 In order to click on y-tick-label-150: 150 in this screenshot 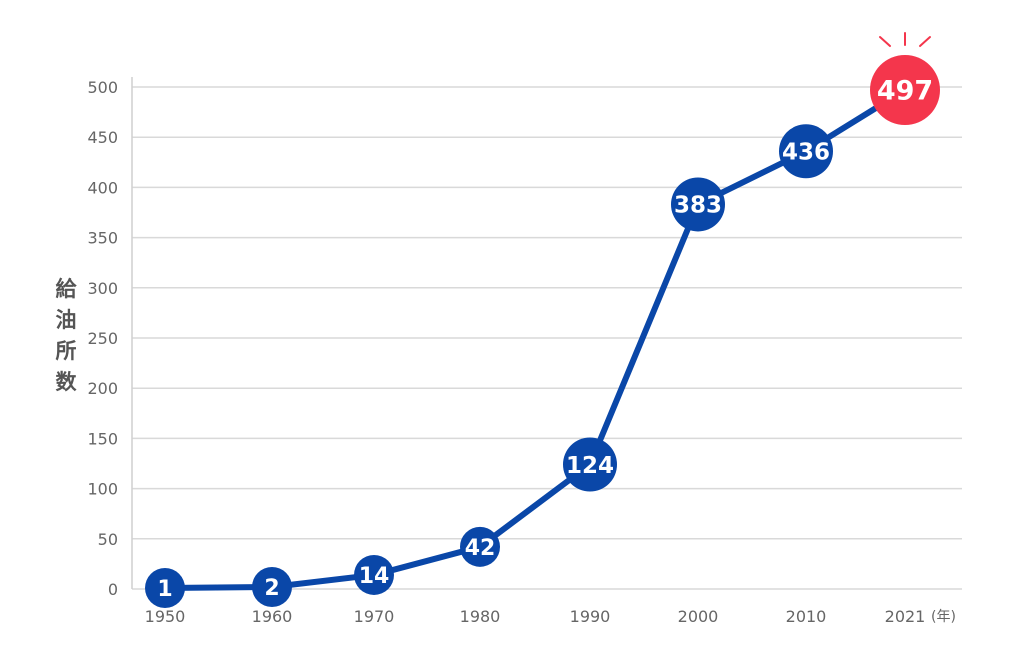, I will do `click(102, 438)`.